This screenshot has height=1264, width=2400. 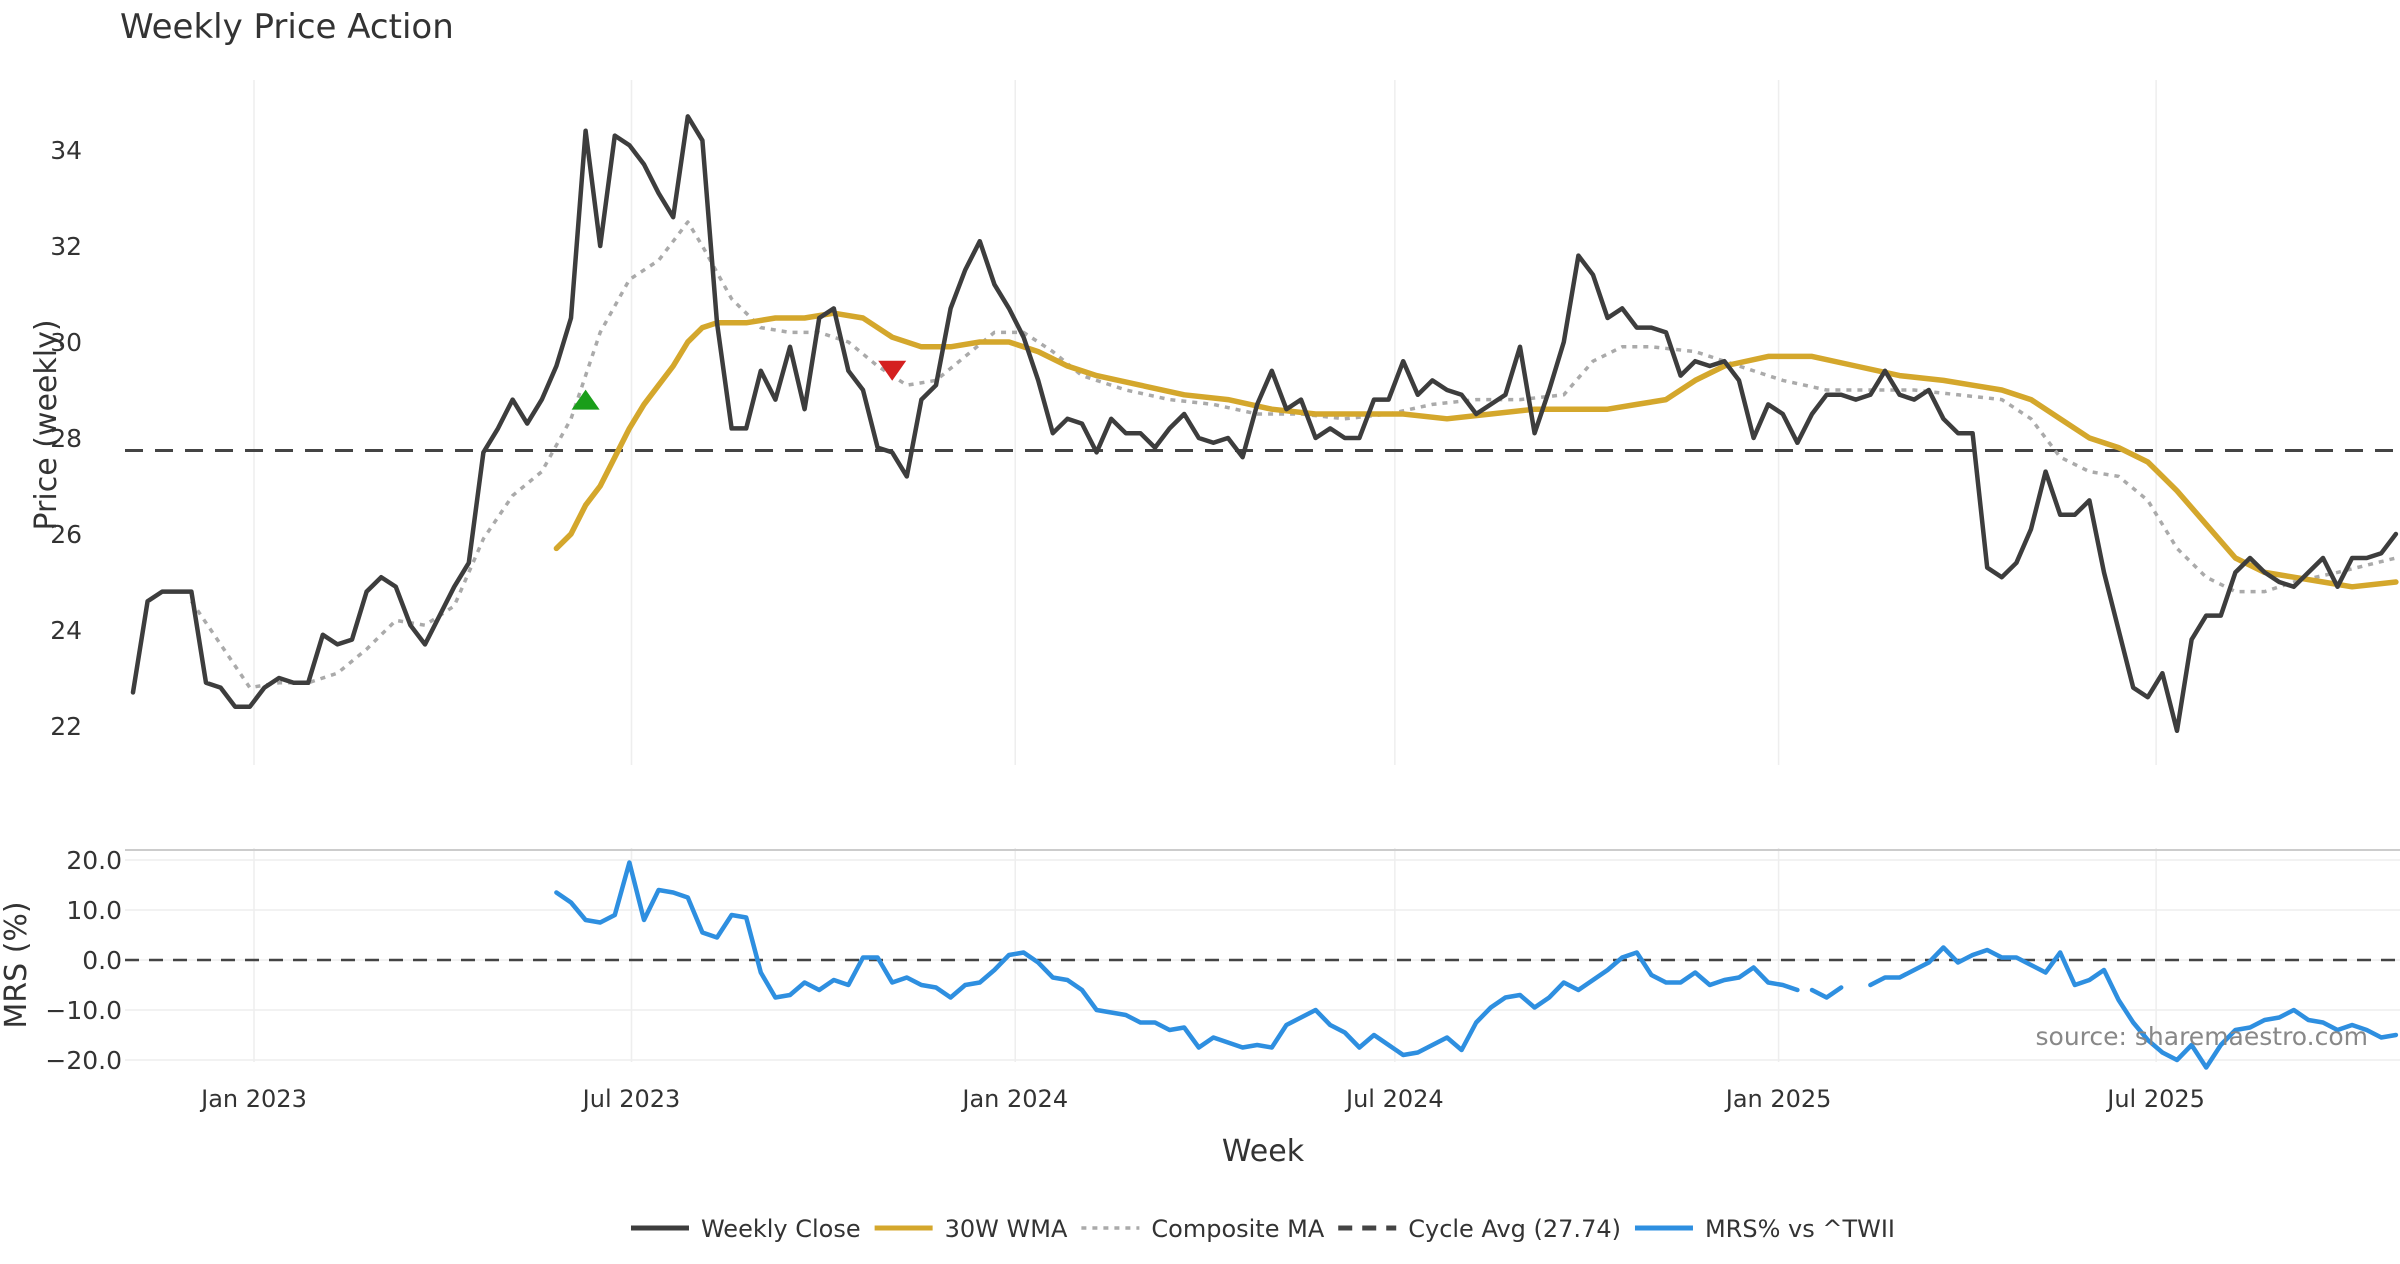 What do you see at coordinates (631, 1099) in the screenshot?
I see `x-tick-label: Jul 2023` at bounding box center [631, 1099].